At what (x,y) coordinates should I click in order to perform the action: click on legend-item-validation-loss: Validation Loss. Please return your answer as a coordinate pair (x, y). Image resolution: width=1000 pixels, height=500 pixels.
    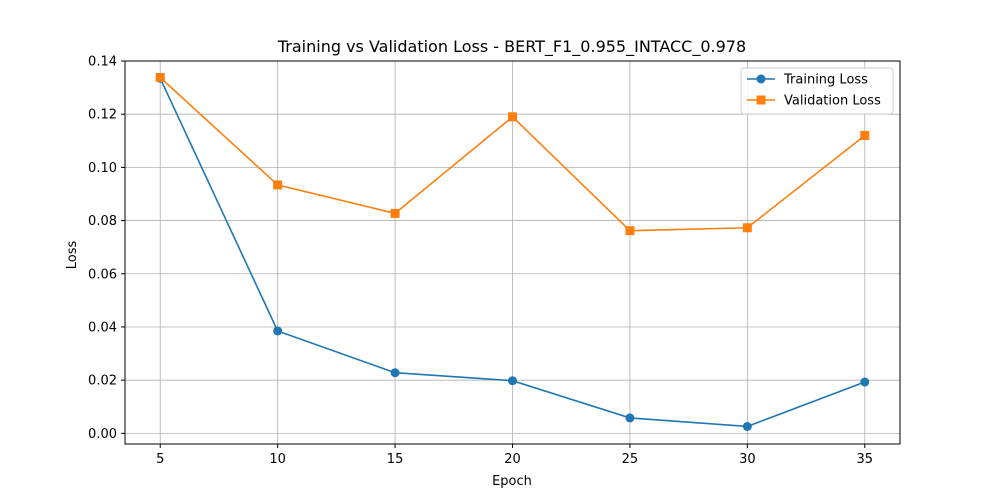
    Looking at the image, I should click on (814, 101).